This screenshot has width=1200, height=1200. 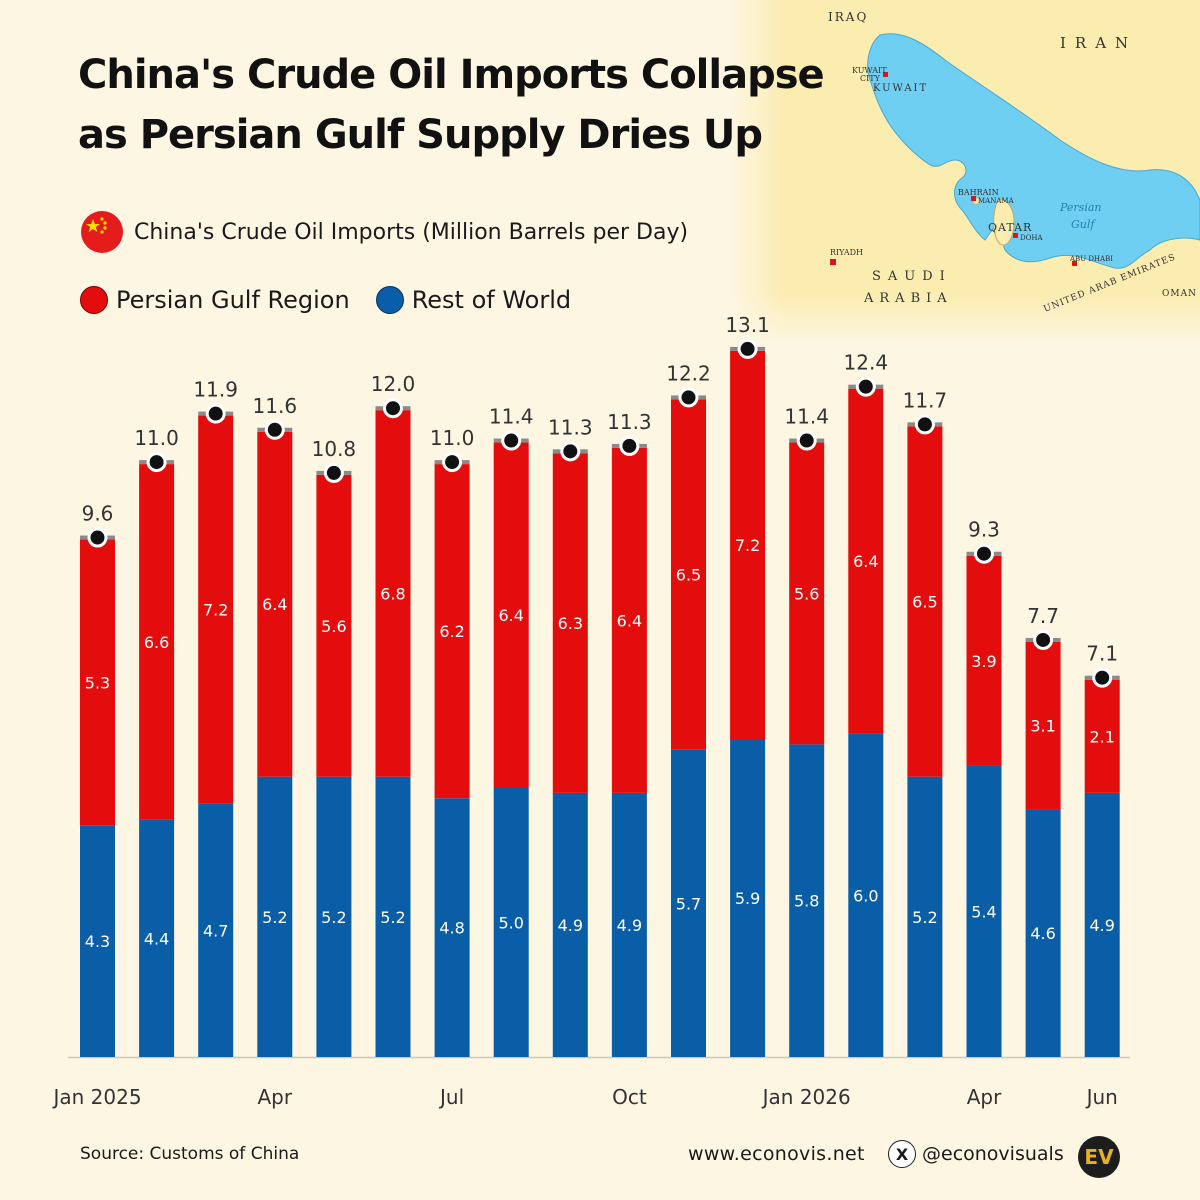 What do you see at coordinates (629, 1097) in the screenshot?
I see `x-tick-label: Oct` at bounding box center [629, 1097].